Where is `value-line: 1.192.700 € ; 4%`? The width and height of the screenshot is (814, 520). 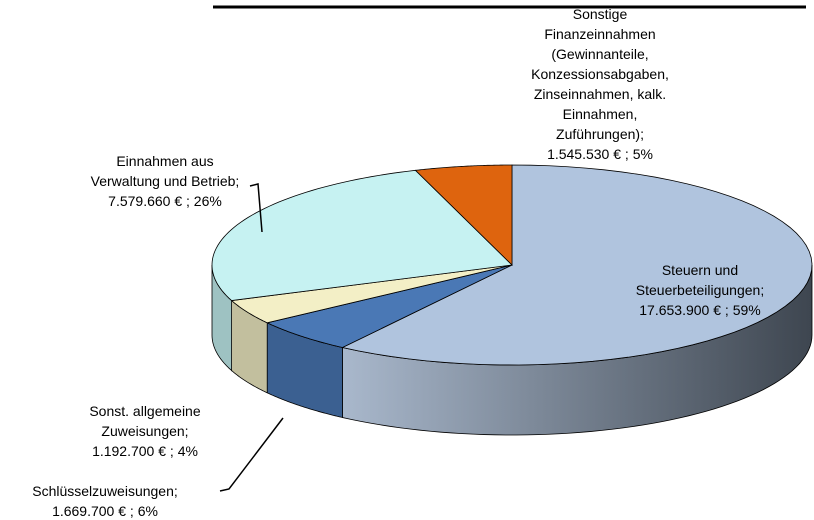
value-line: 1.192.700 € ; 4% is located at coordinates (145, 451).